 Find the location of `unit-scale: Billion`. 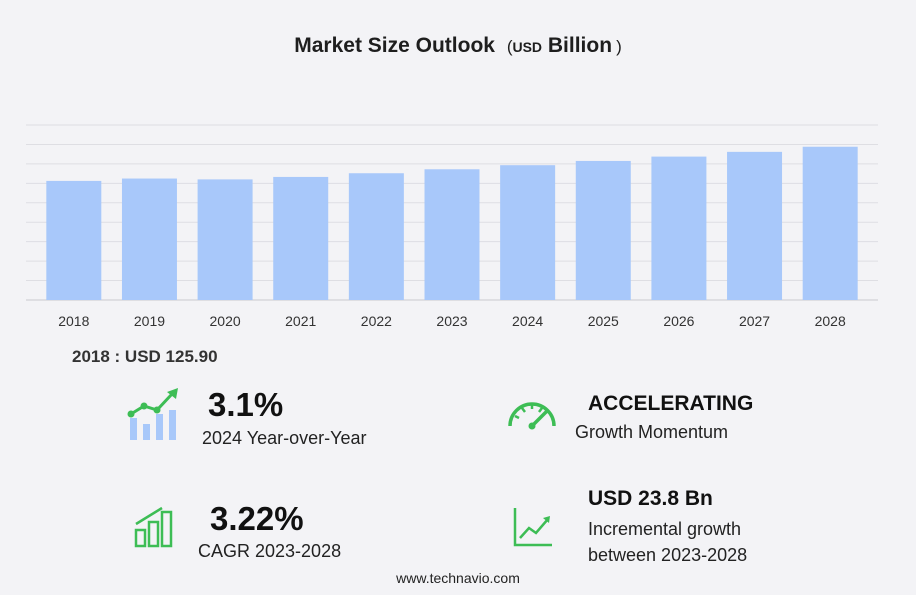

unit-scale: Billion is located at coordinates (580, 45).